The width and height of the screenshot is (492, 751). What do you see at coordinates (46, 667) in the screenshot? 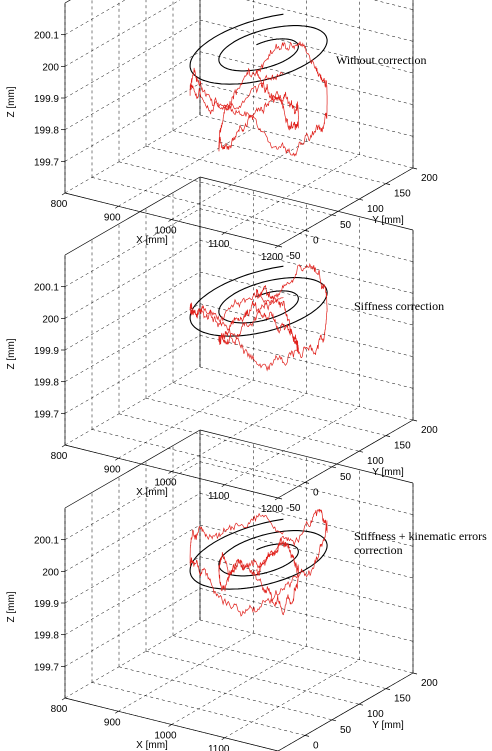
I see `z-tick-label: 199.7` at bounding box center [46, 667].